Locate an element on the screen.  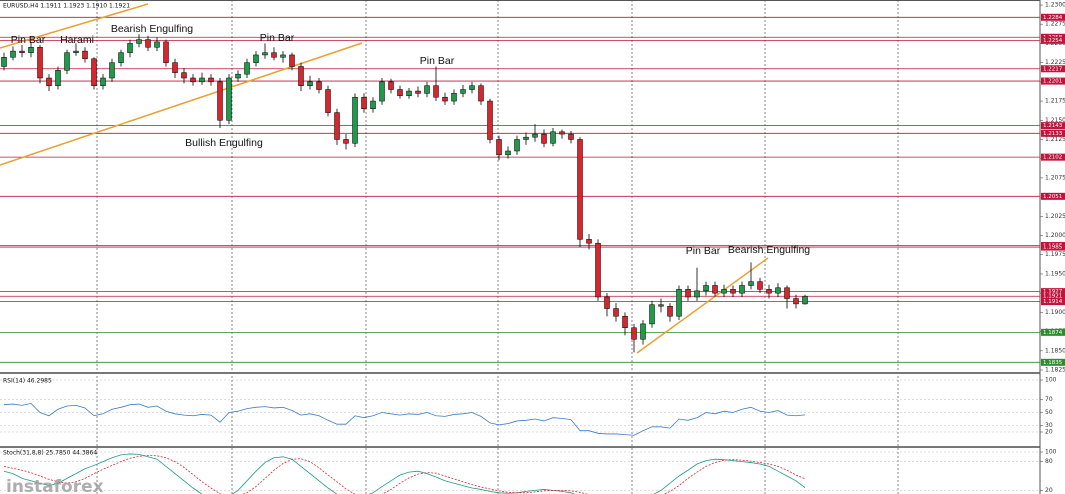
stoch-title: Stoch(31,8,8) 25.7850 44.3864 is located at coordinates (50, 453).